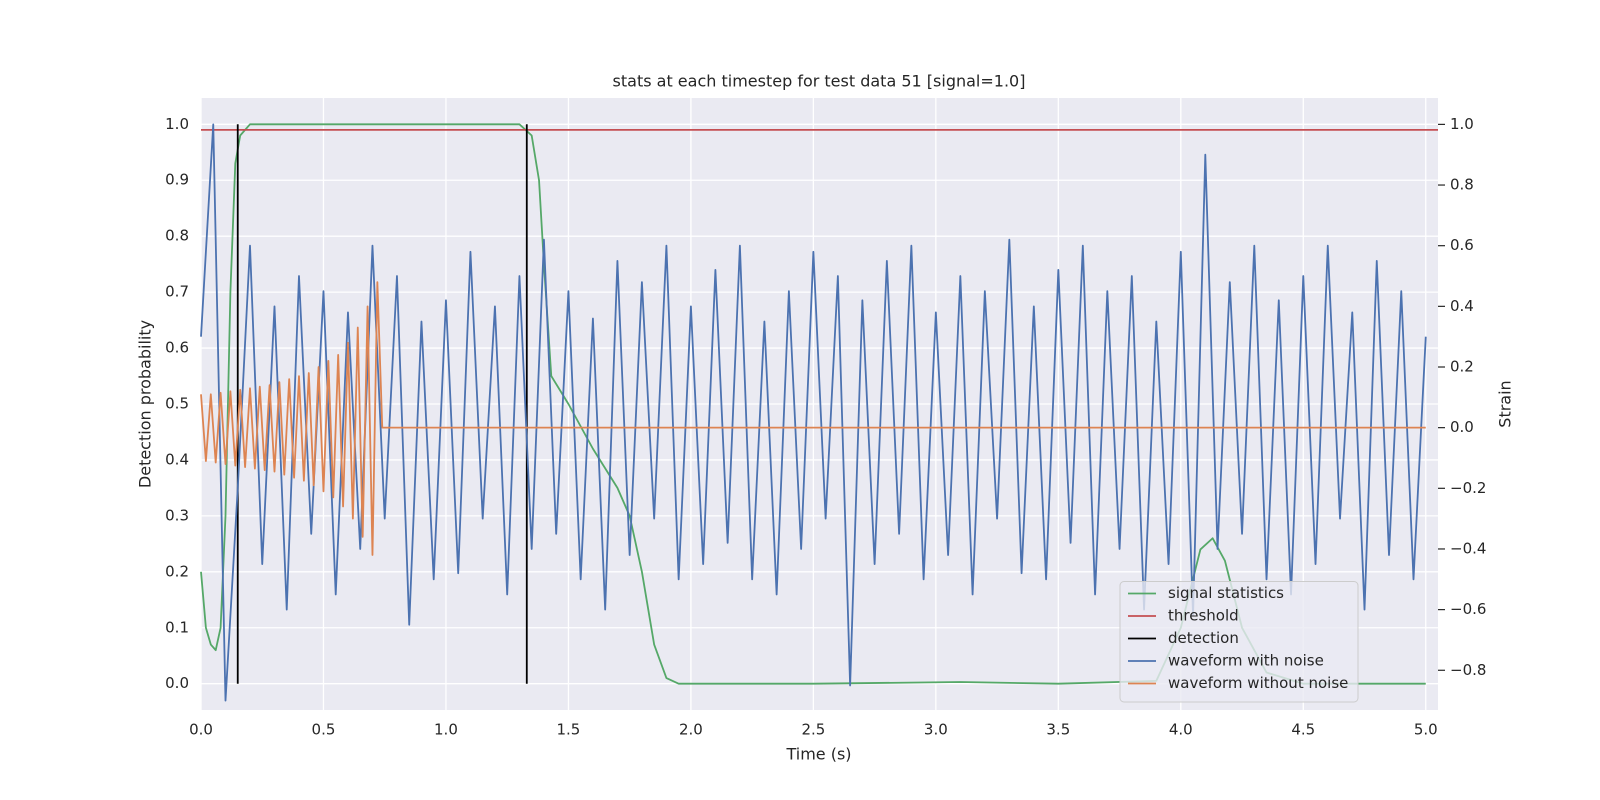 This screenshot has width=1600, height=800. I want to click on x-axis-label: Time (s), so click(818, 754).